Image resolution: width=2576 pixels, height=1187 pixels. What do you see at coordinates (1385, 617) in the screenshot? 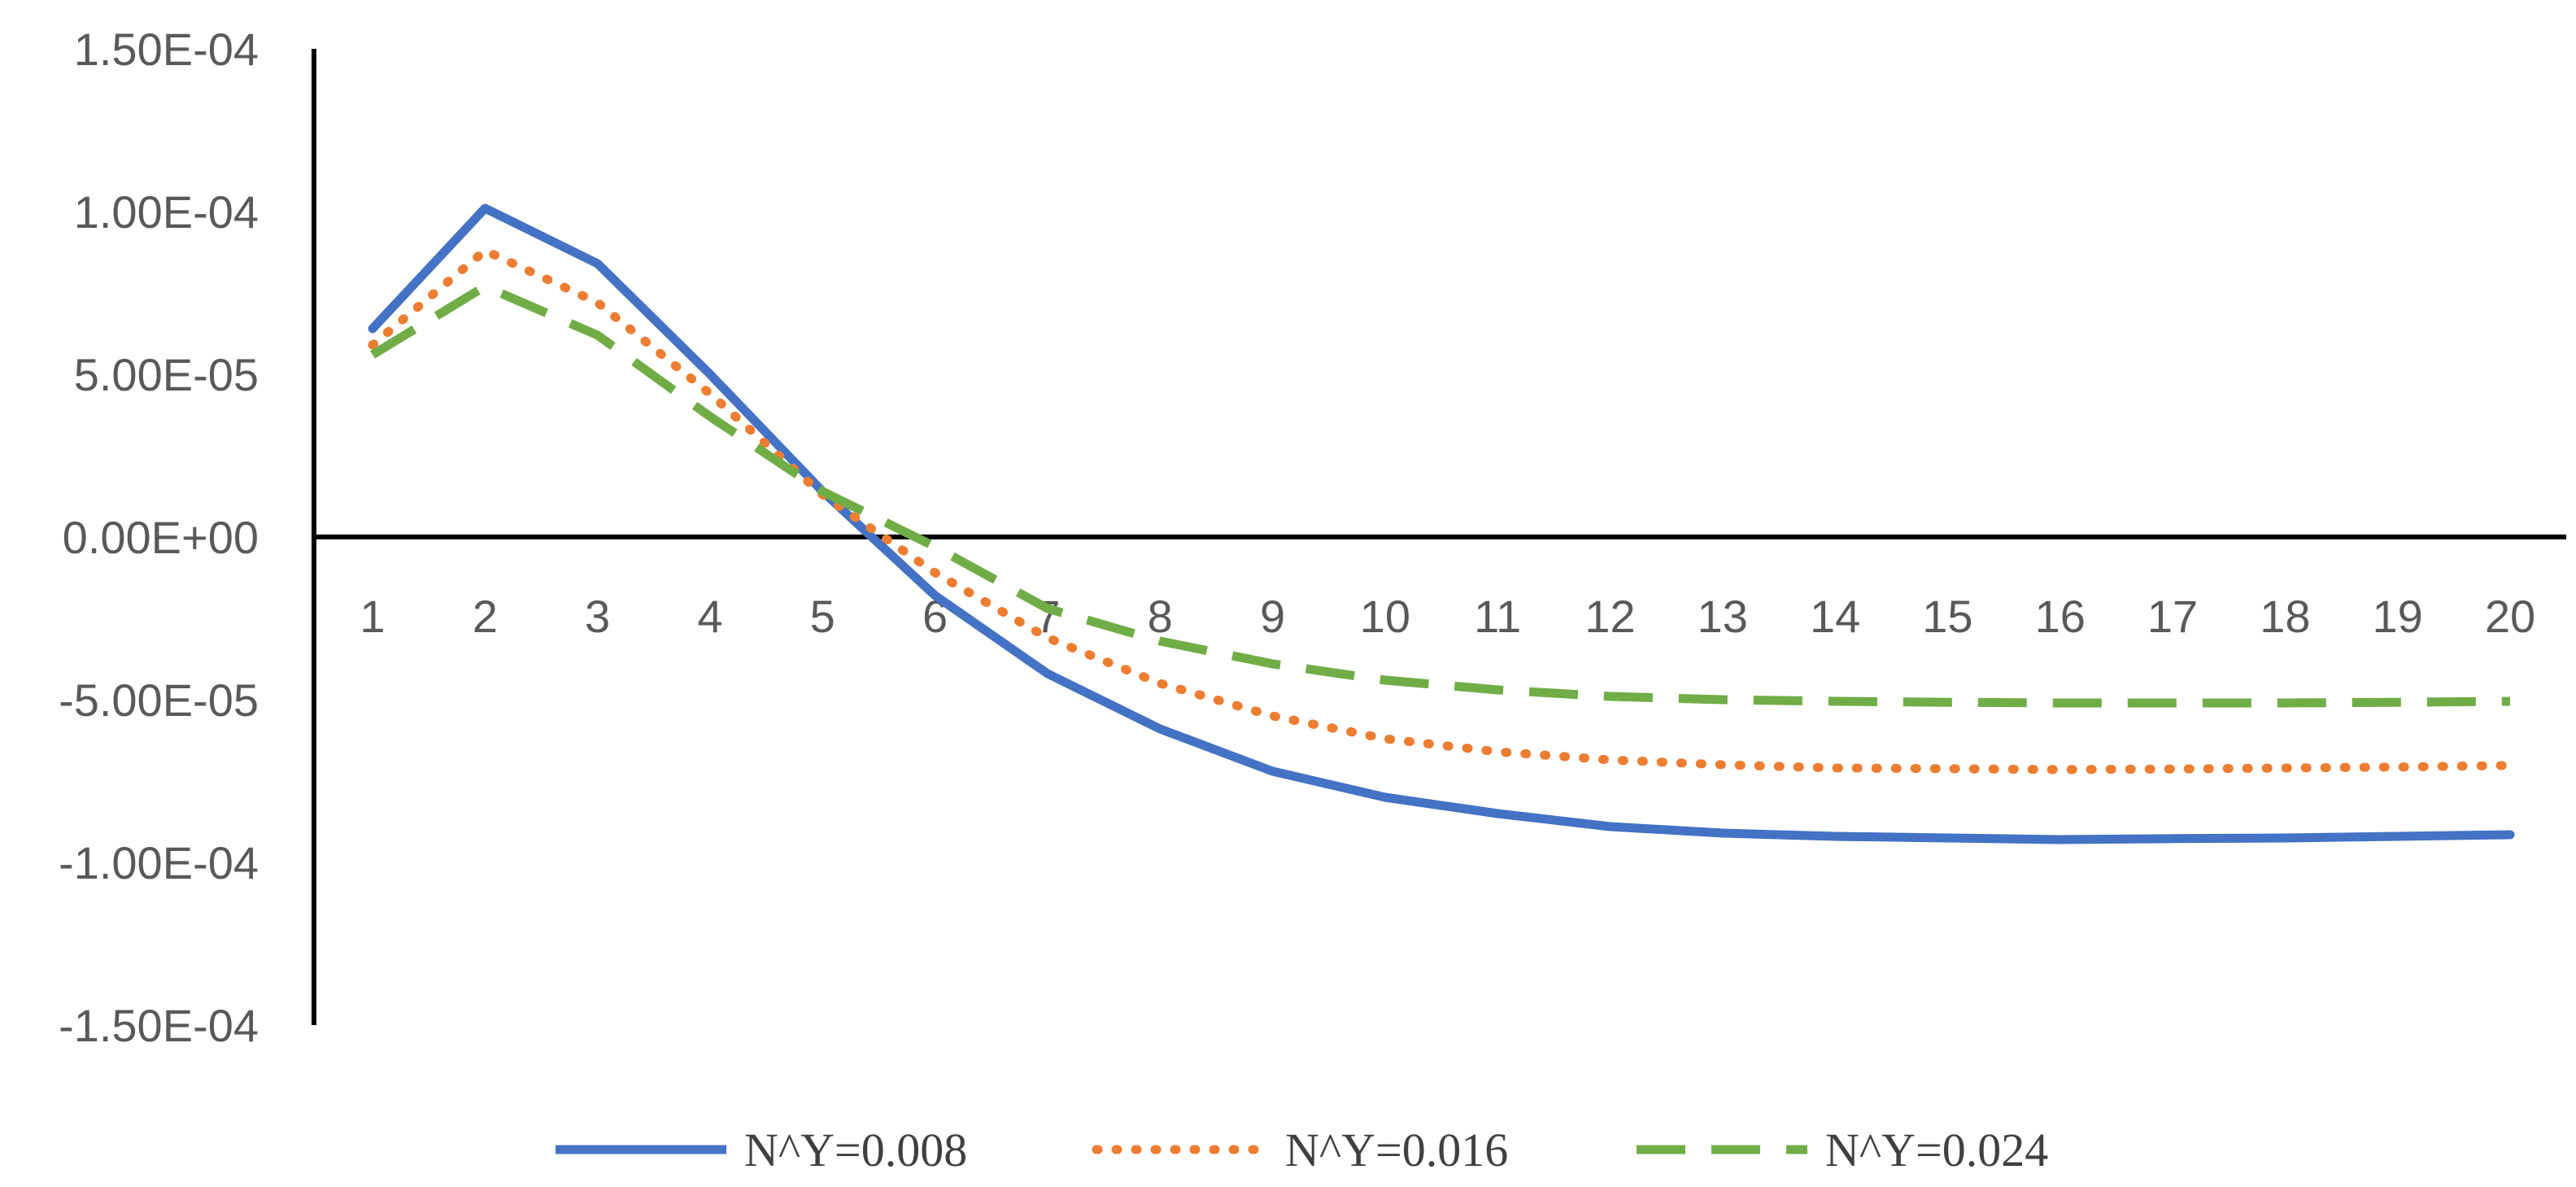
I see `x-tick-label: 10` at bounding box center [1385, 617].